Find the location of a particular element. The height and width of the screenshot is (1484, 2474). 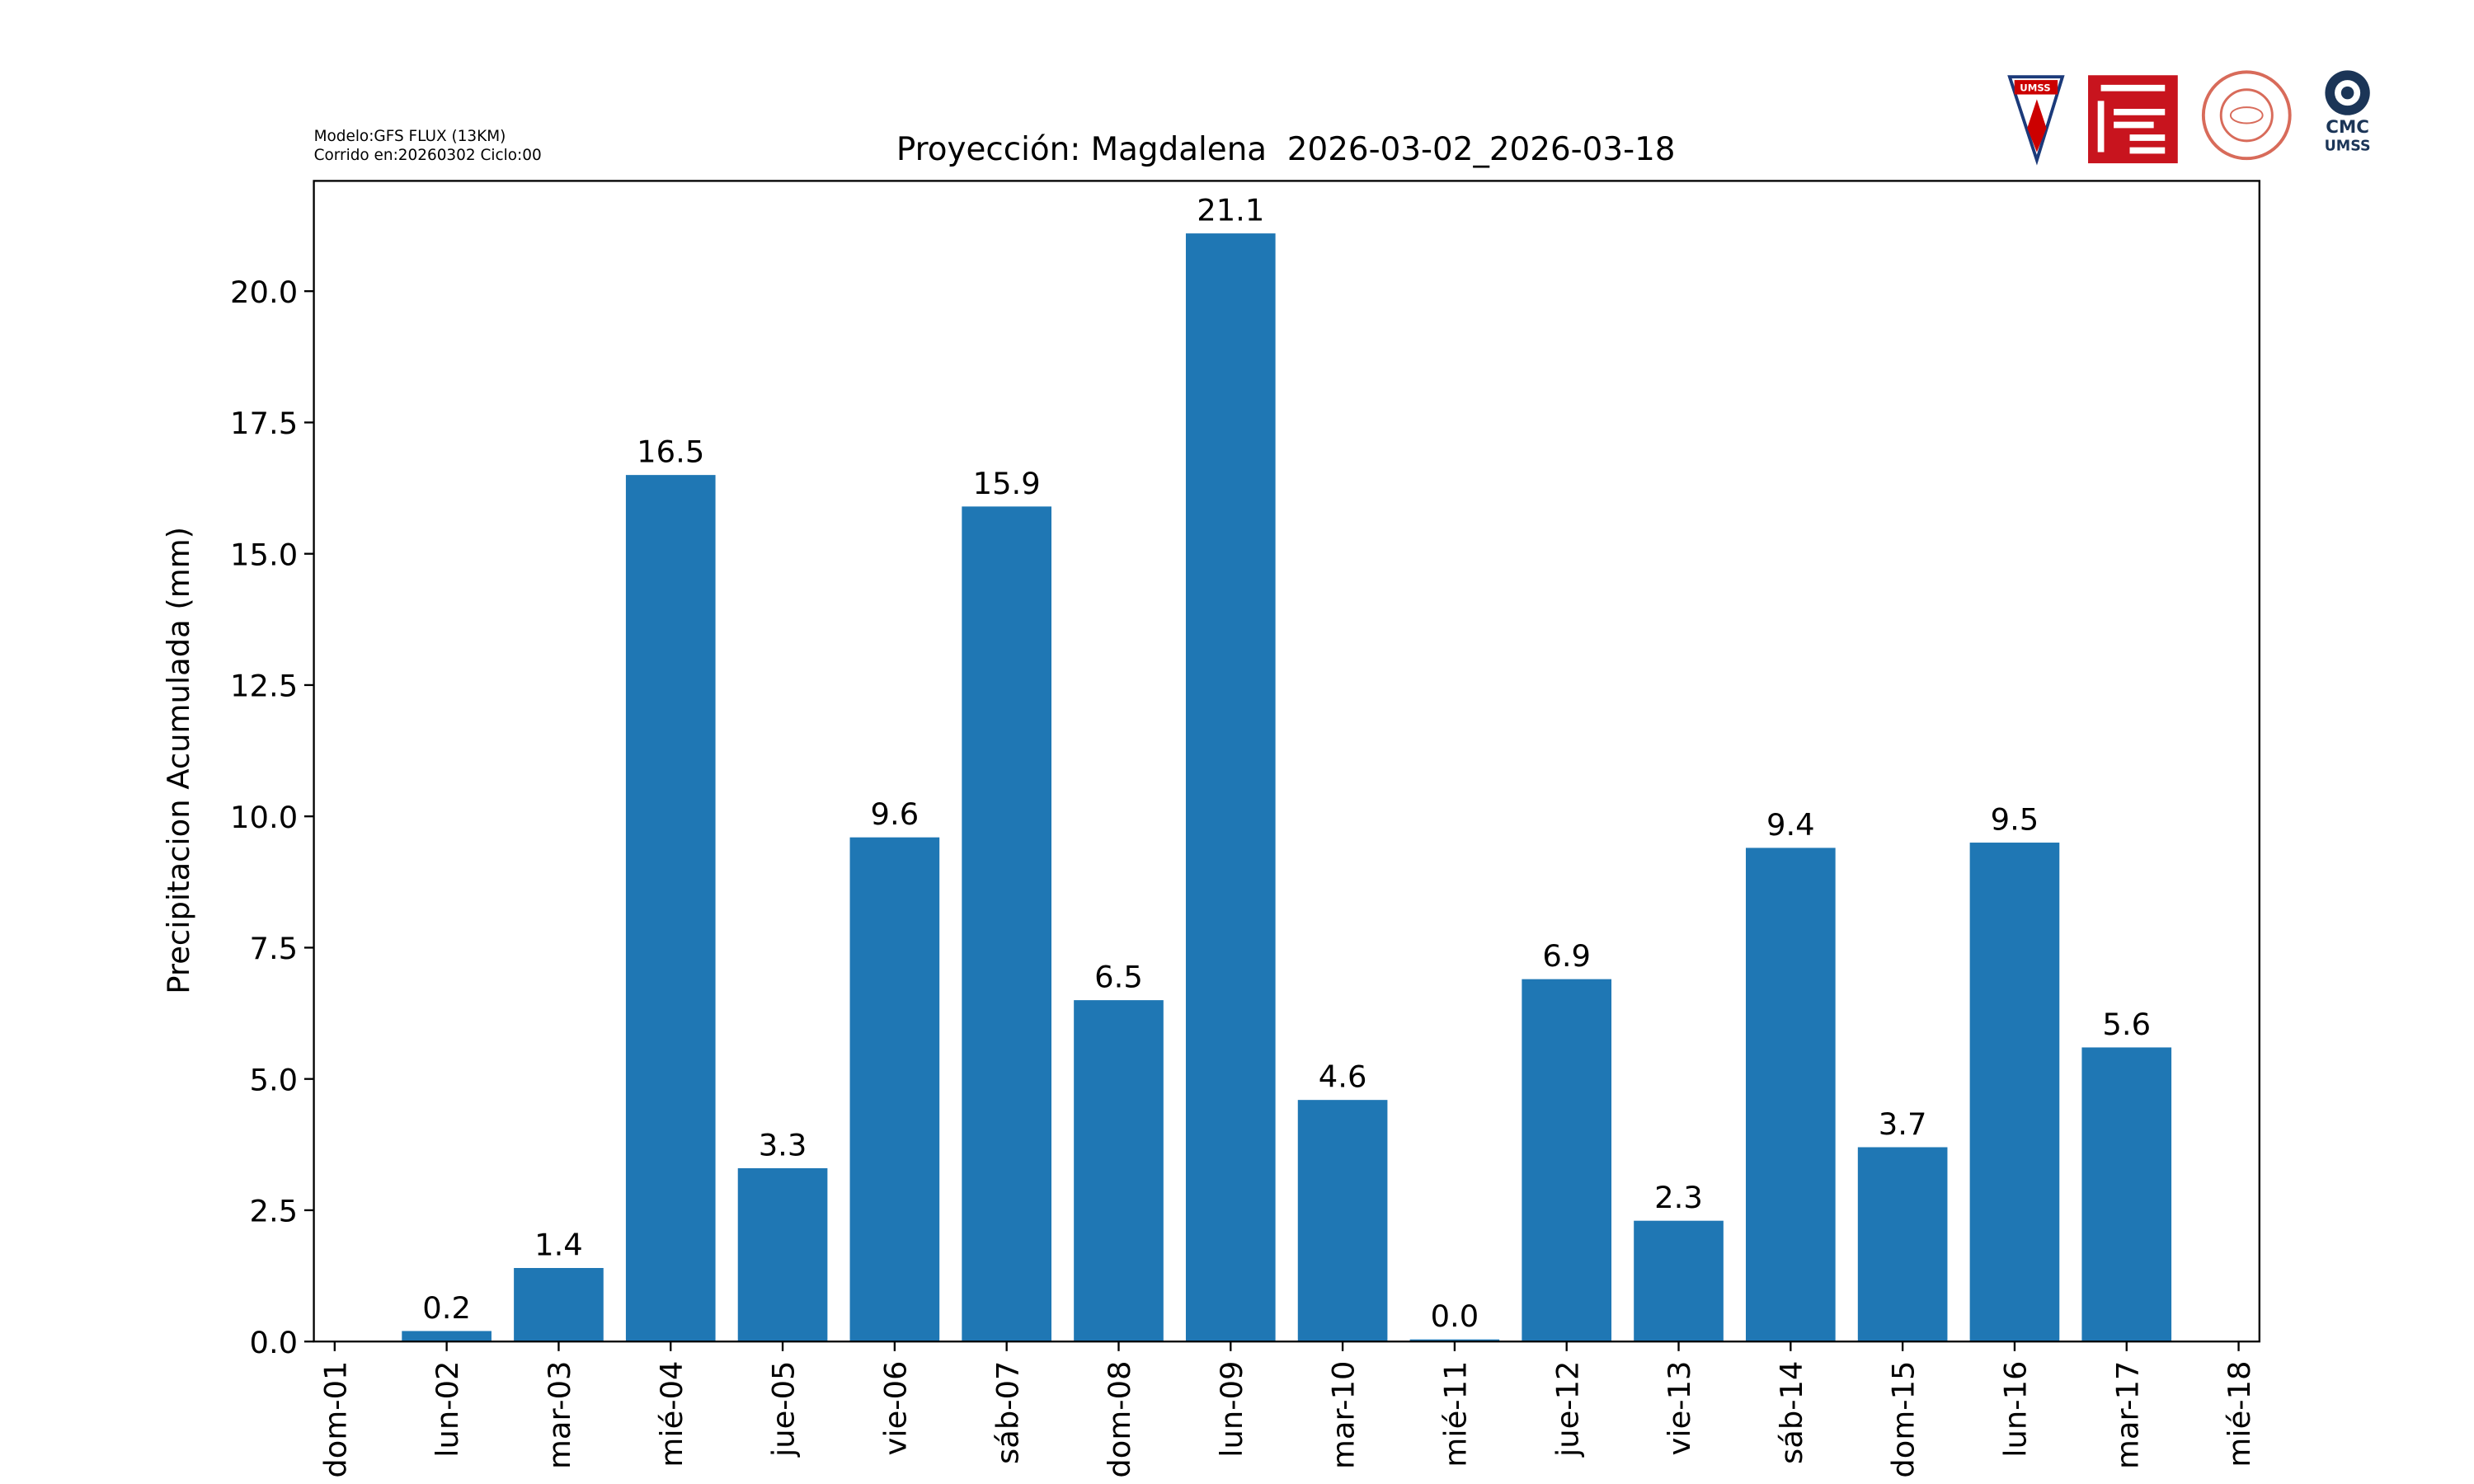

logo-fcyt is located at coordinates (2133, 120).